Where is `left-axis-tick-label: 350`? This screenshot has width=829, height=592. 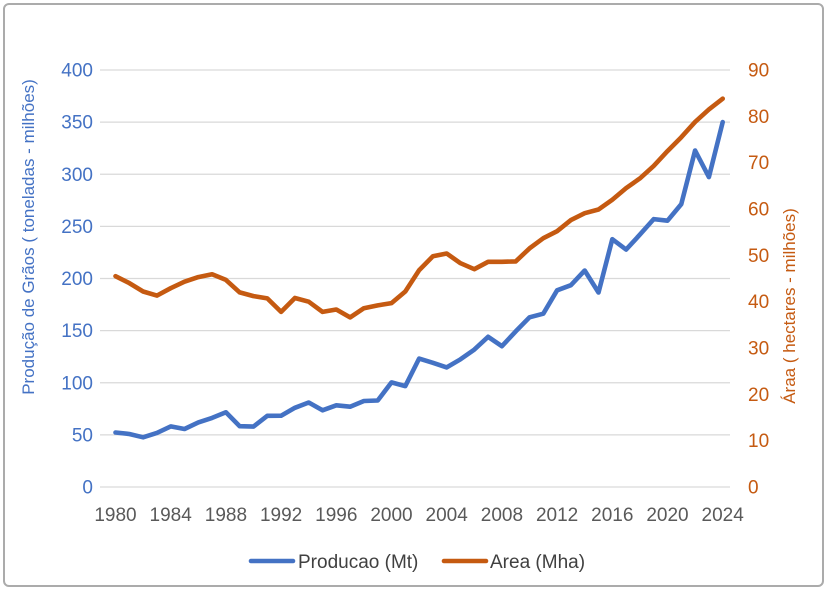 left-axis-tick-label: 350 is located at coordinates (77, 123).